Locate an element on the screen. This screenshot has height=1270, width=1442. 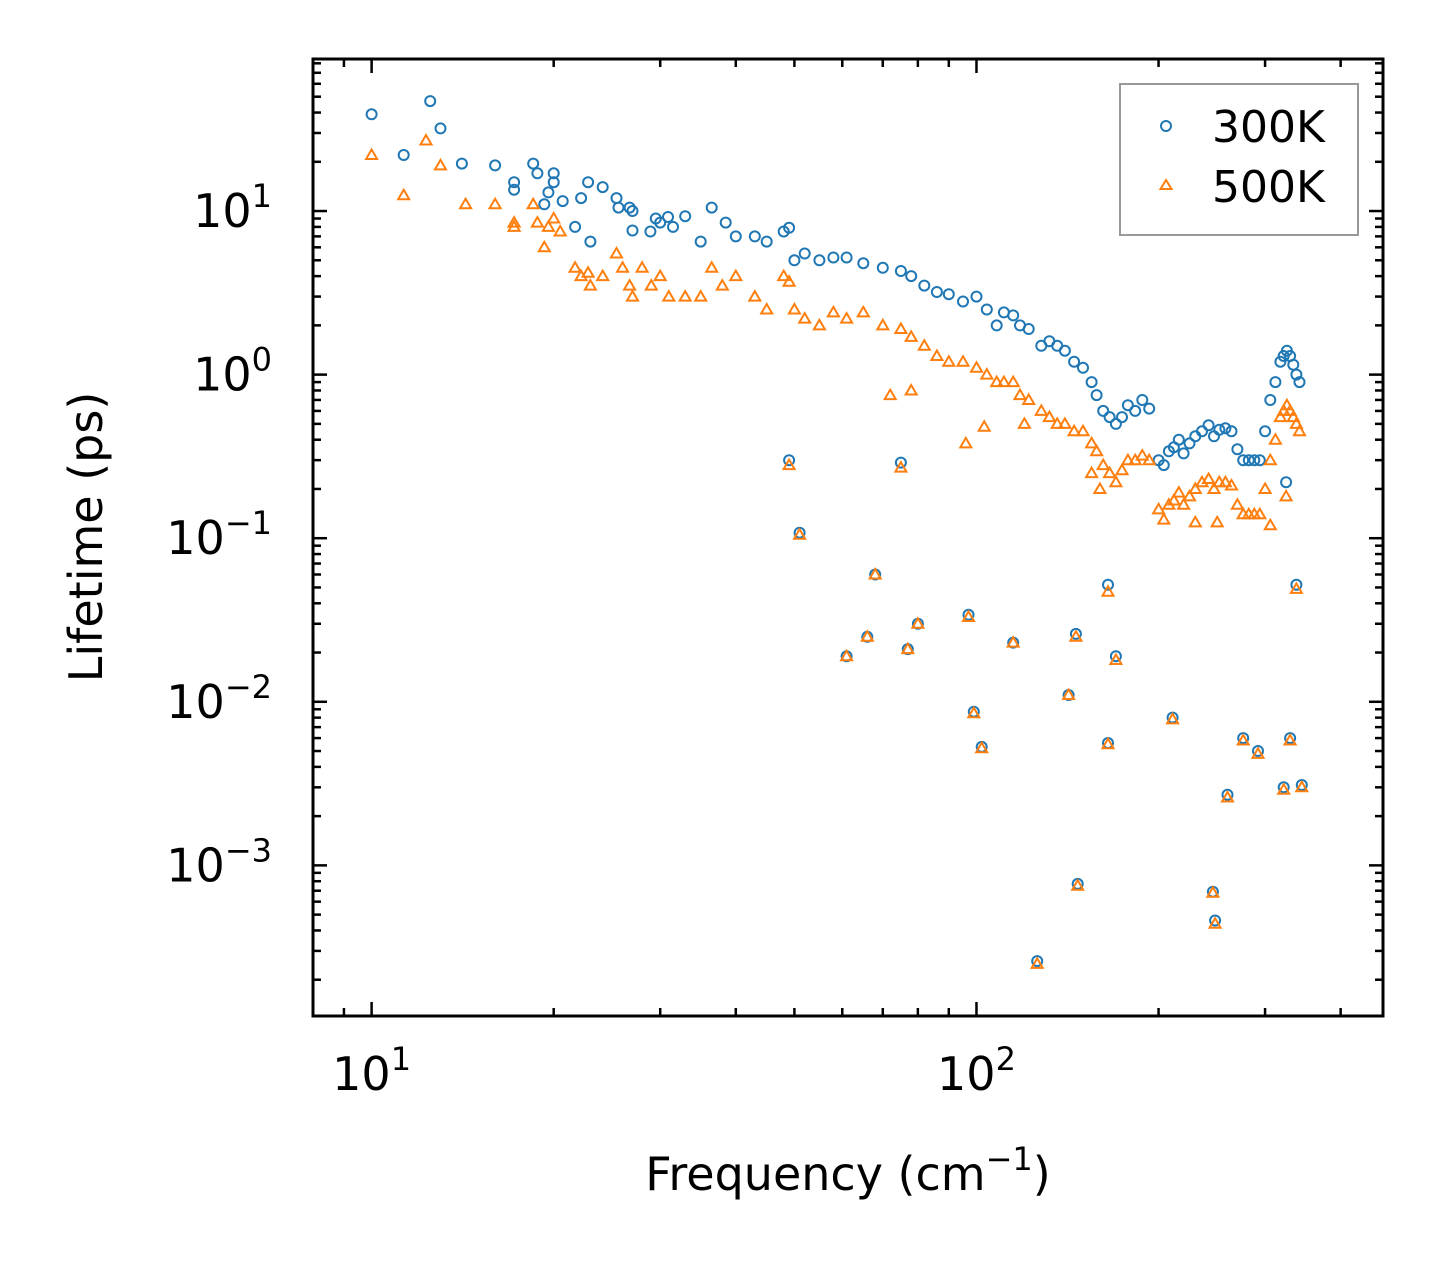
legend: 300K 500K is located at coordinates (1239, 159).